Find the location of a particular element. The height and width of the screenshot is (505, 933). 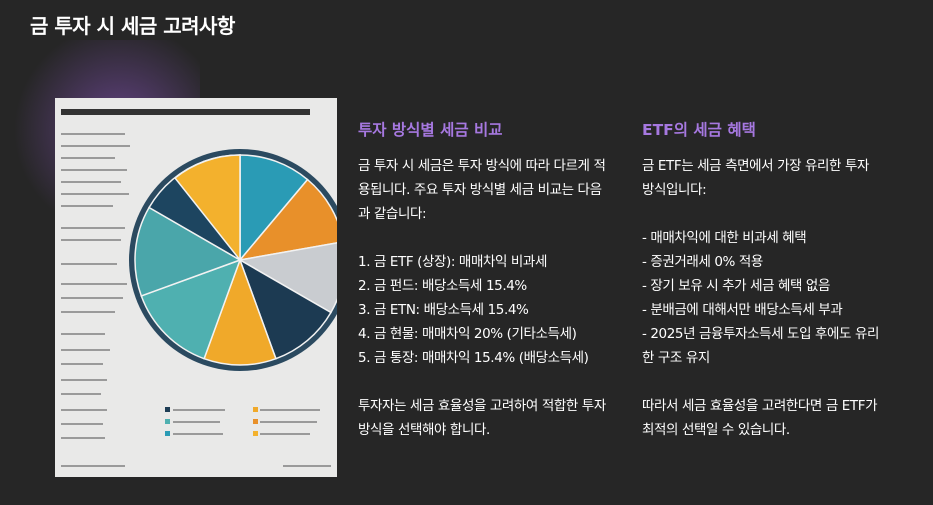

legend-swatches is located at coordinates (211, 421).